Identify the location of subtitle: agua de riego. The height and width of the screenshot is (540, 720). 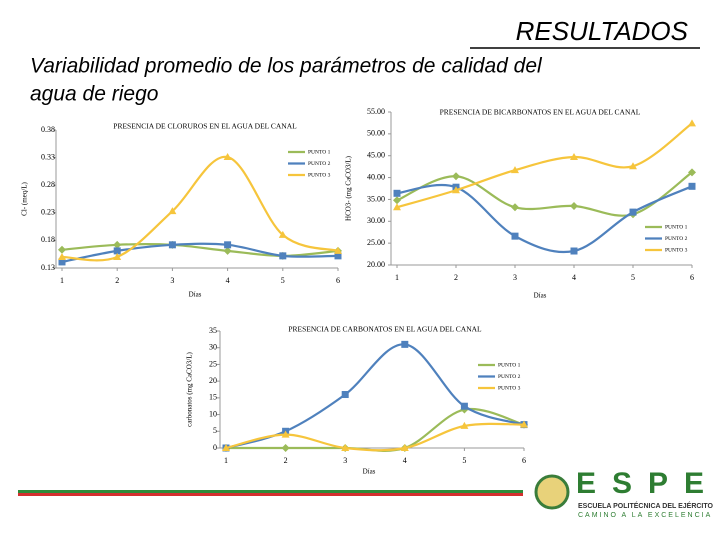
(94, 94).